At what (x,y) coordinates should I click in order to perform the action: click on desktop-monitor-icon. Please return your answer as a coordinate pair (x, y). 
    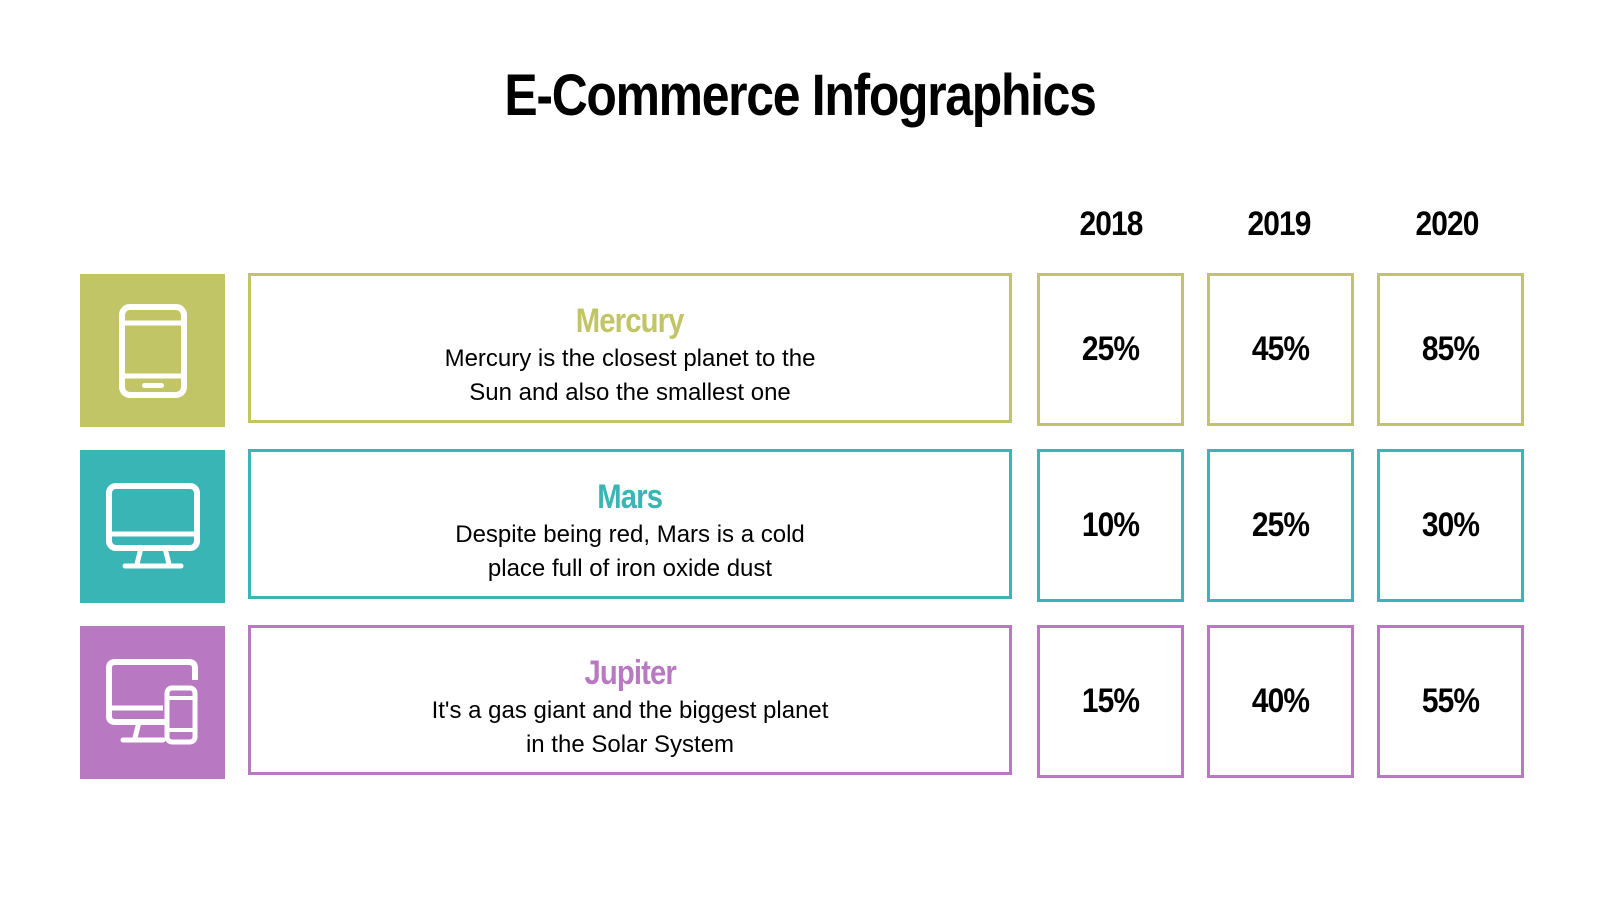
    Looking at the image, I should click on (152, 525).